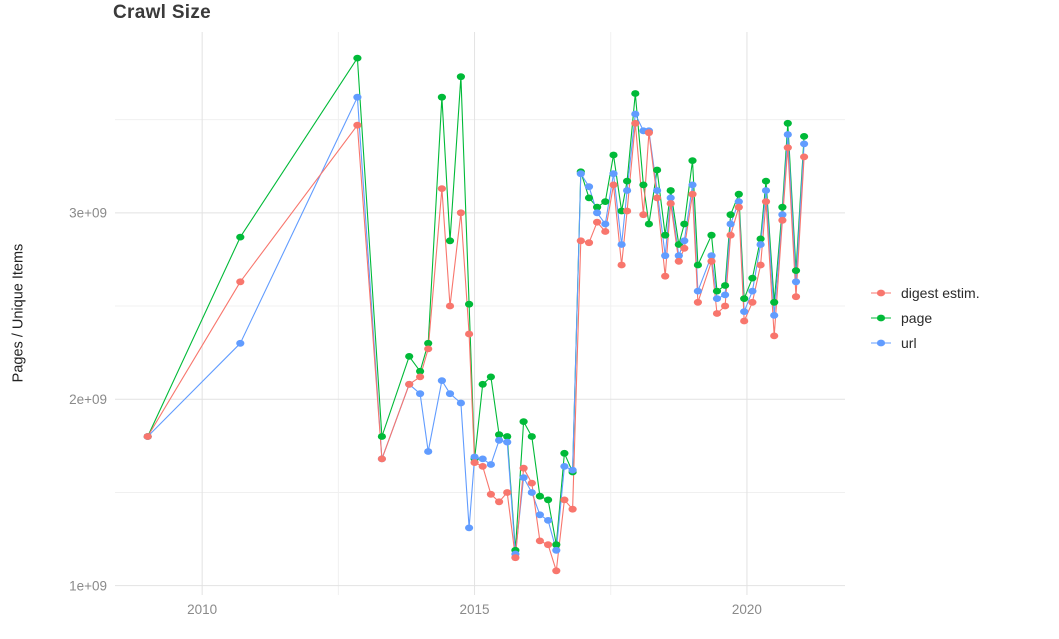 Image resolution: width=1059 pixels, height=639 pixels. What do you see at coordinates (909, 342) in the screenshot?
I see `legend-label: url` at bounding box center [909, 342].